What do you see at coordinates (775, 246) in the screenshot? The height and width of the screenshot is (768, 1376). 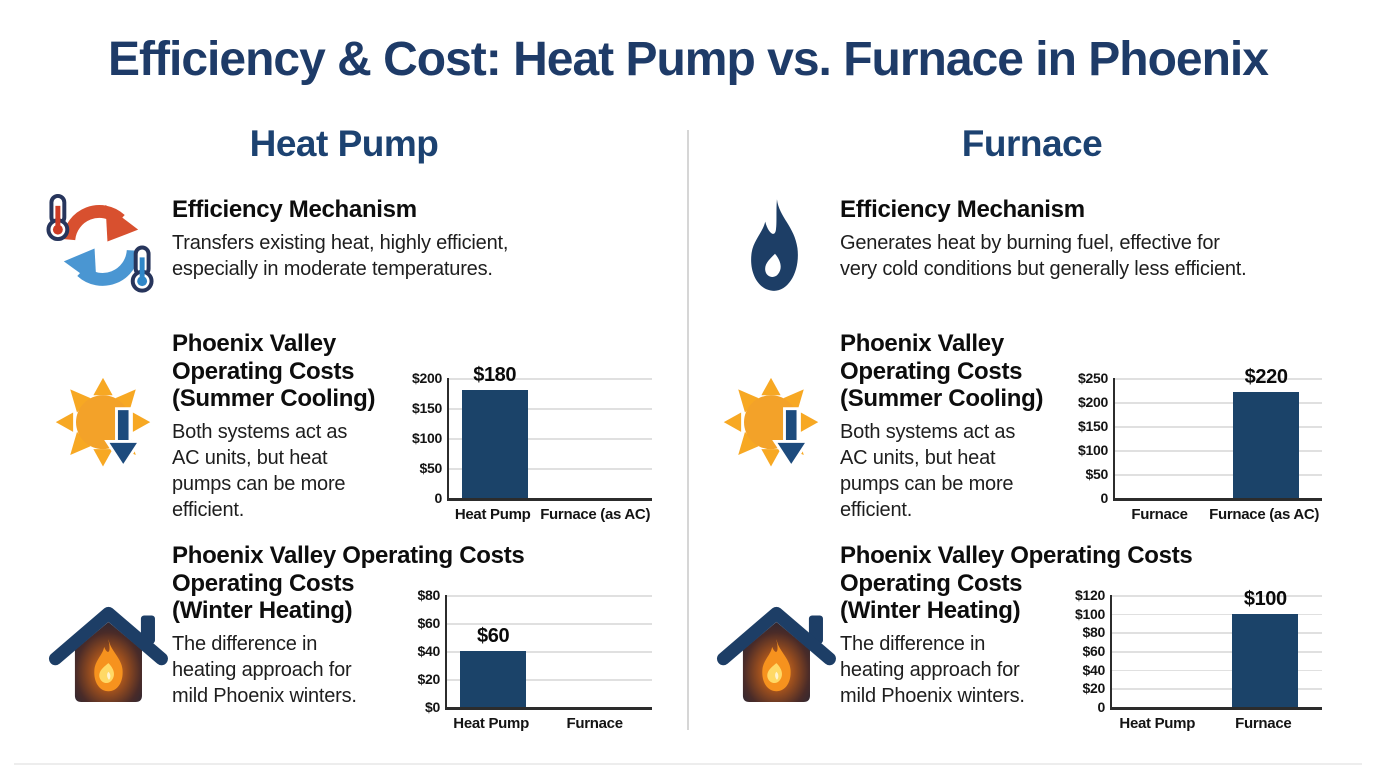 I see `flame-icon` at bounding box center [775, 246].